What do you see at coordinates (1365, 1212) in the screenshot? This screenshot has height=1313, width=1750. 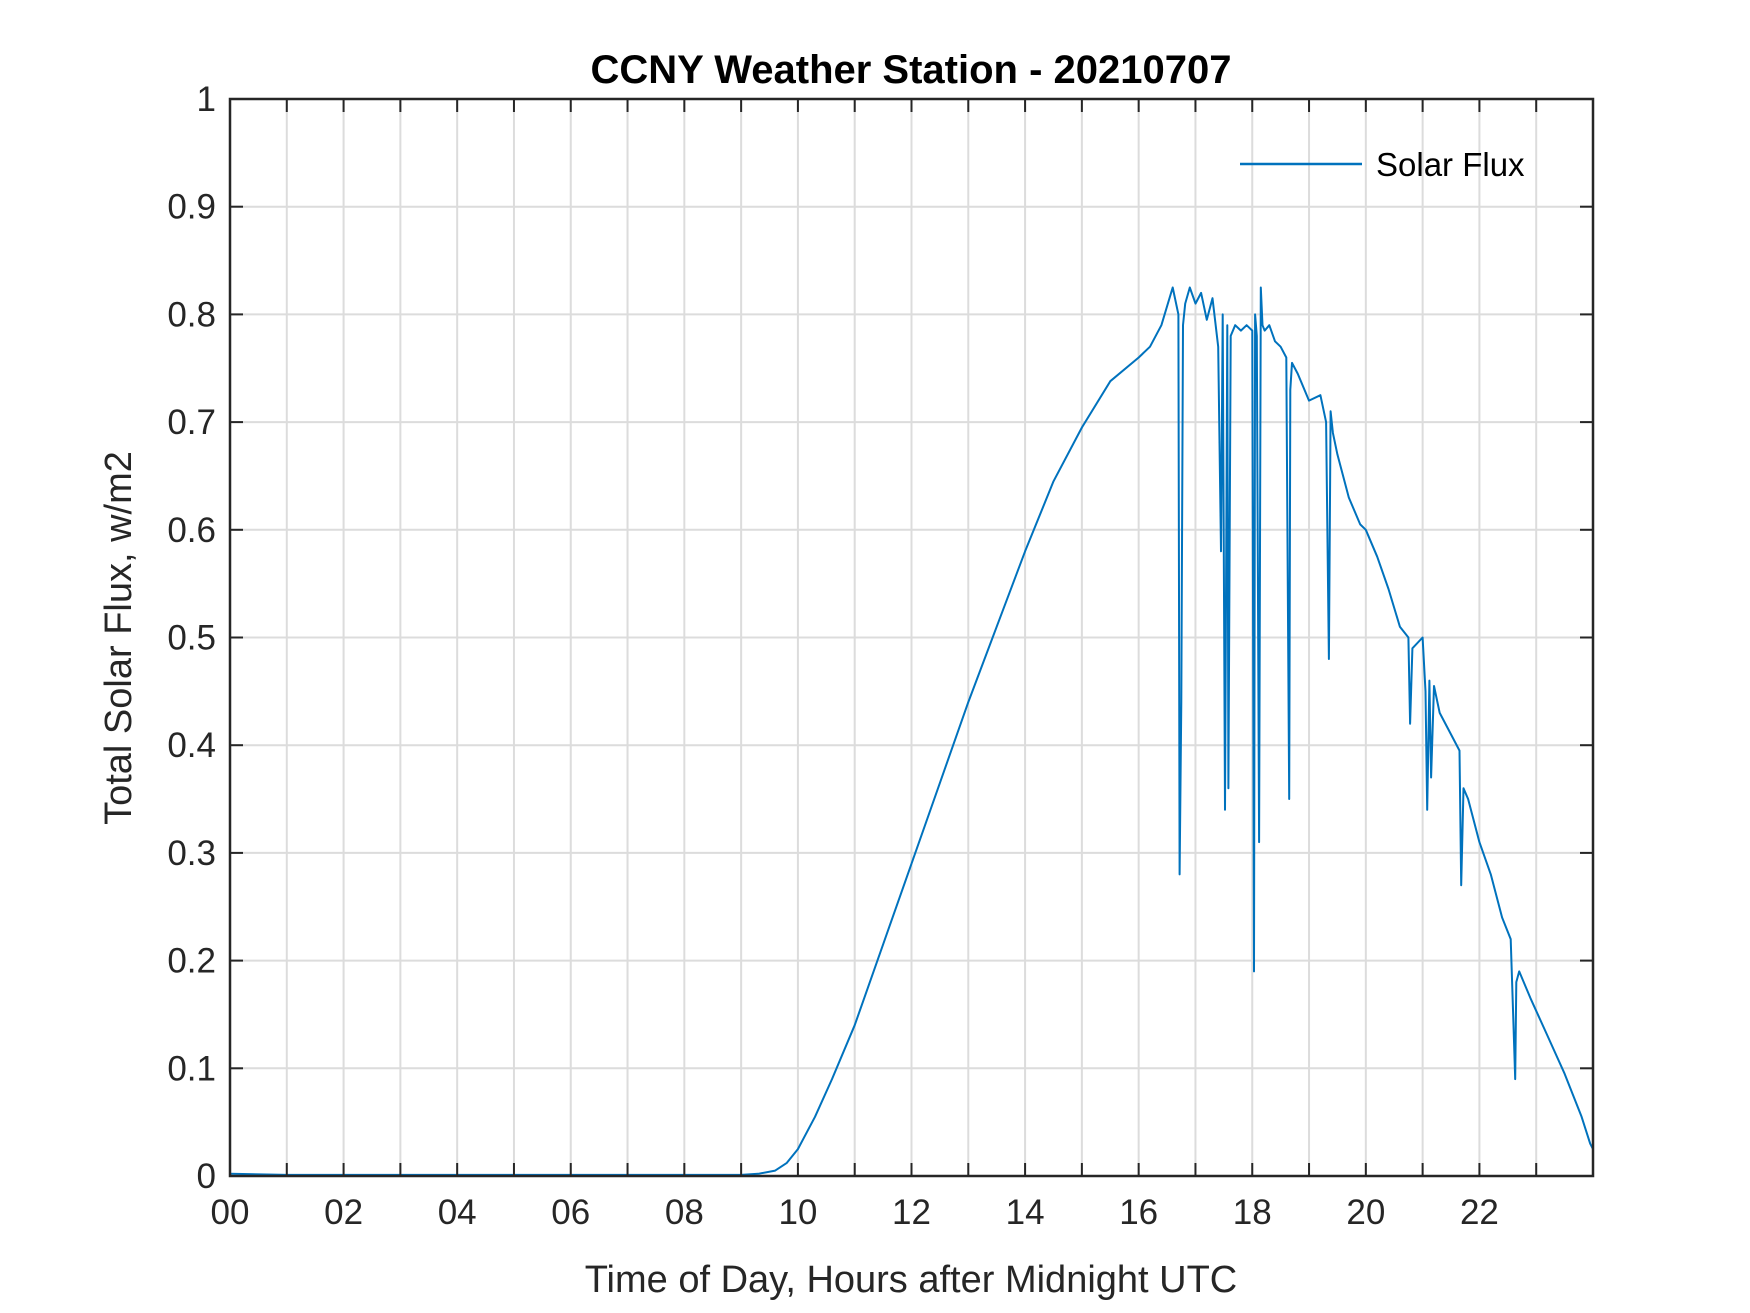 I see `x-tick-label: 20` at bounding box center [1365, 1212].